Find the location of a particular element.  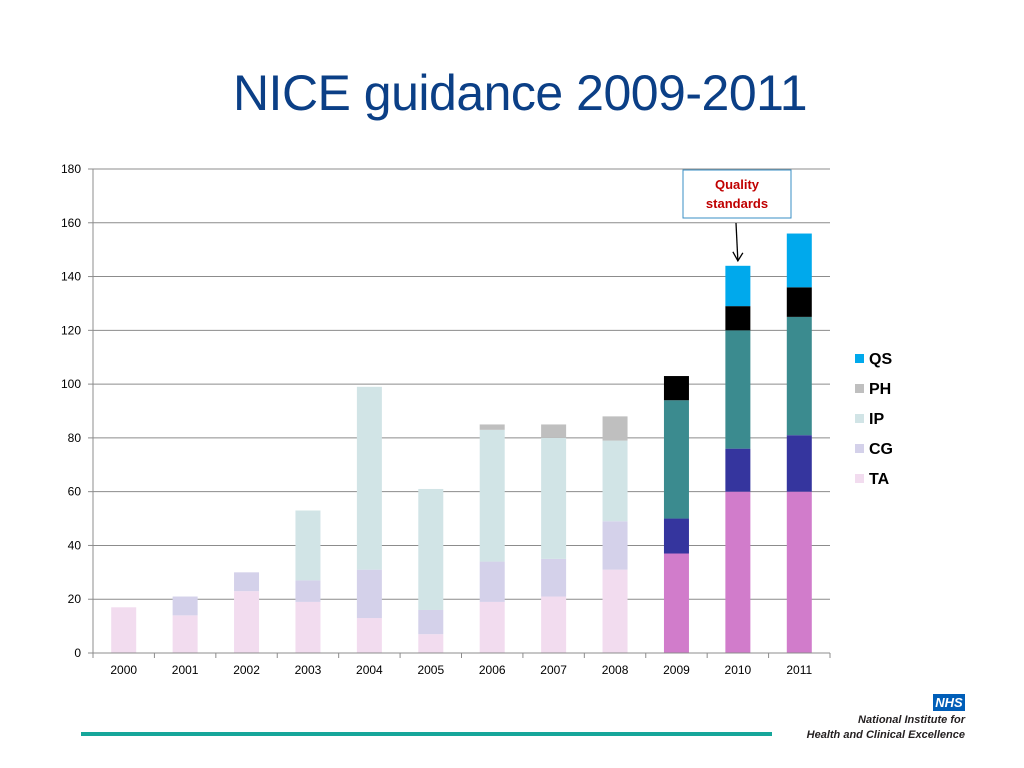

footer-divider is located at coordinates (426, 734).